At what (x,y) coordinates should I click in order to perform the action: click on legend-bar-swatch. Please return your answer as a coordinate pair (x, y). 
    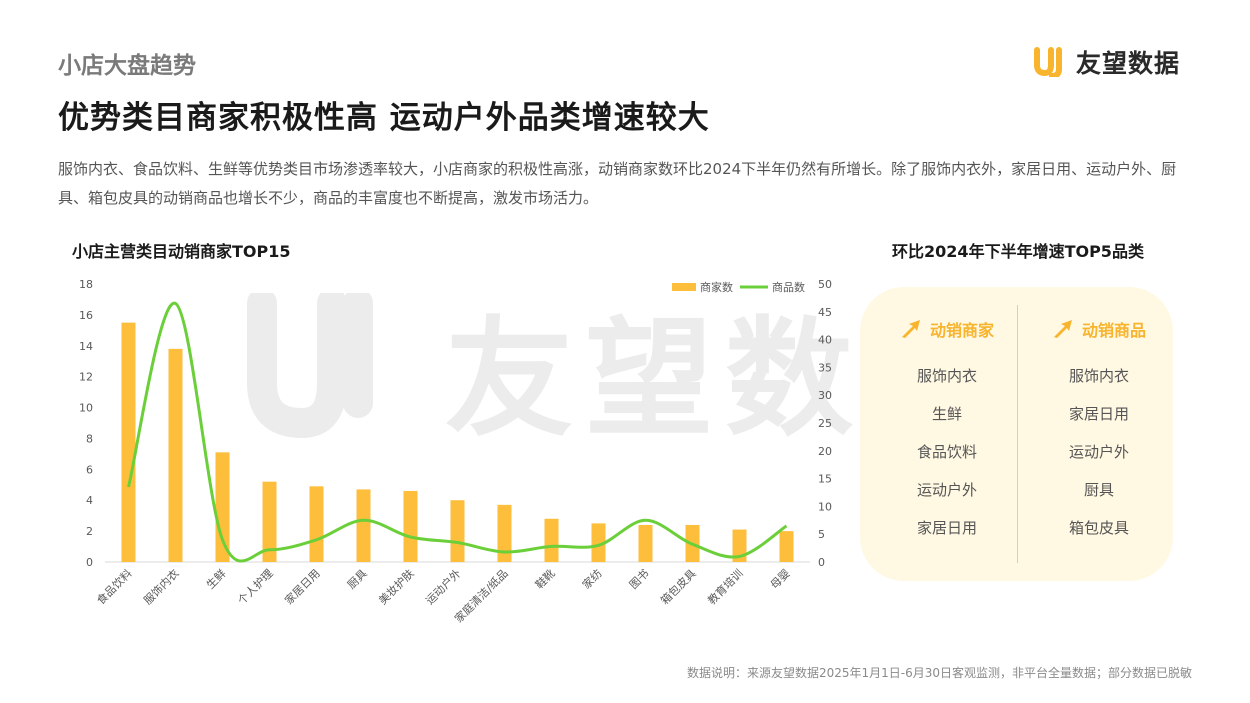
    Looking at the image, I should click on (684, 287).